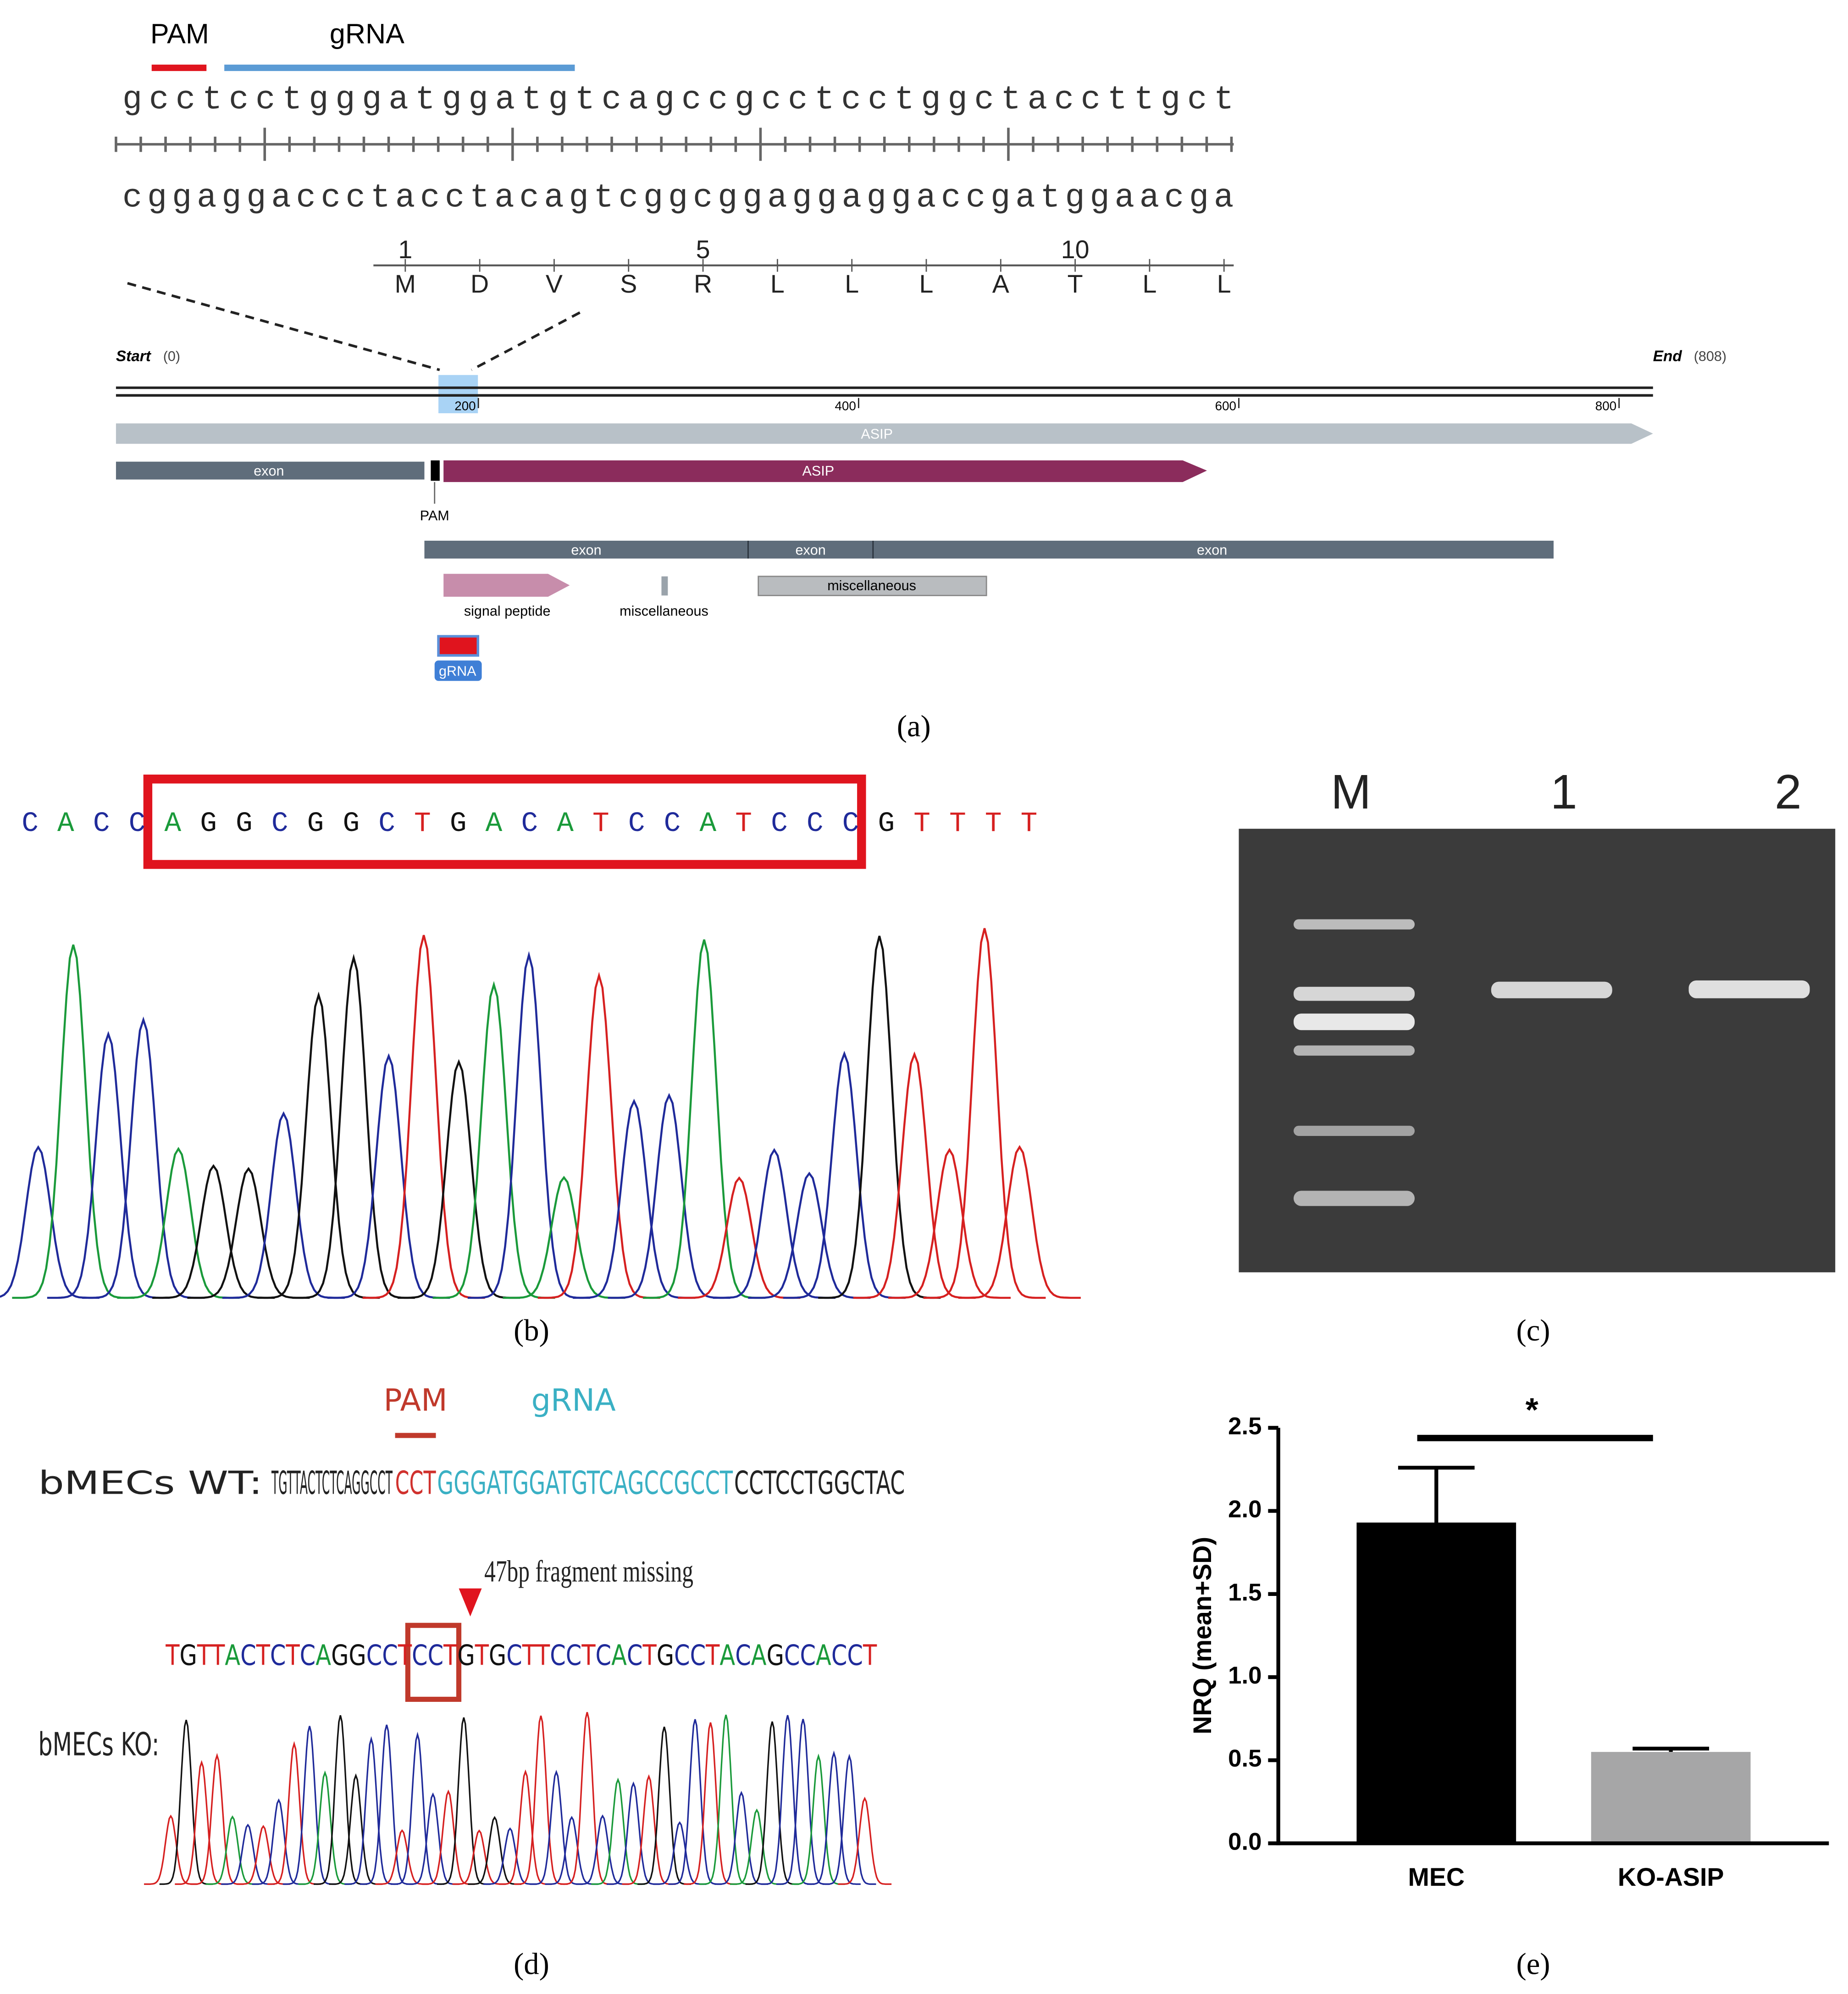 The width and height of the screenshot is (1848, 1994). What do you see at coordinates (171, 356) in the screenshot?
I see `start-value: (0)` at bounding box center [171, 356].